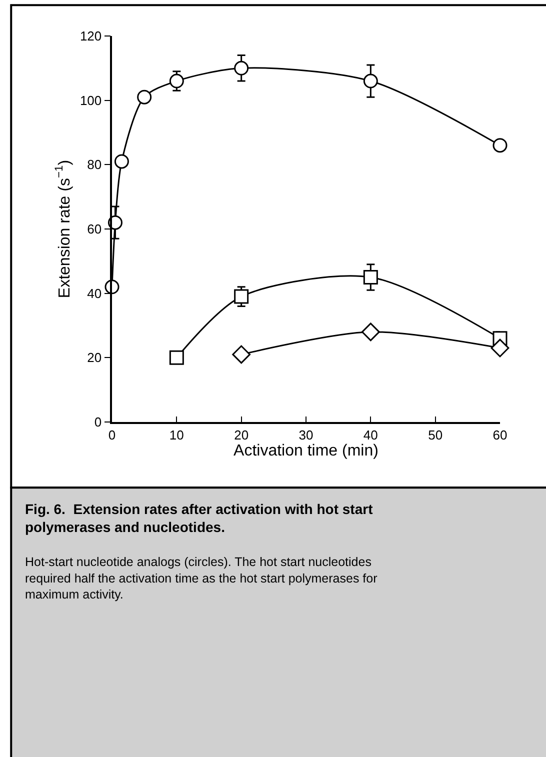 The width and height of the screenshot is (546, 757). Describe the element at coordinates (91, 100) in the screenshot. I see `y-tick-label: 100` at that location.